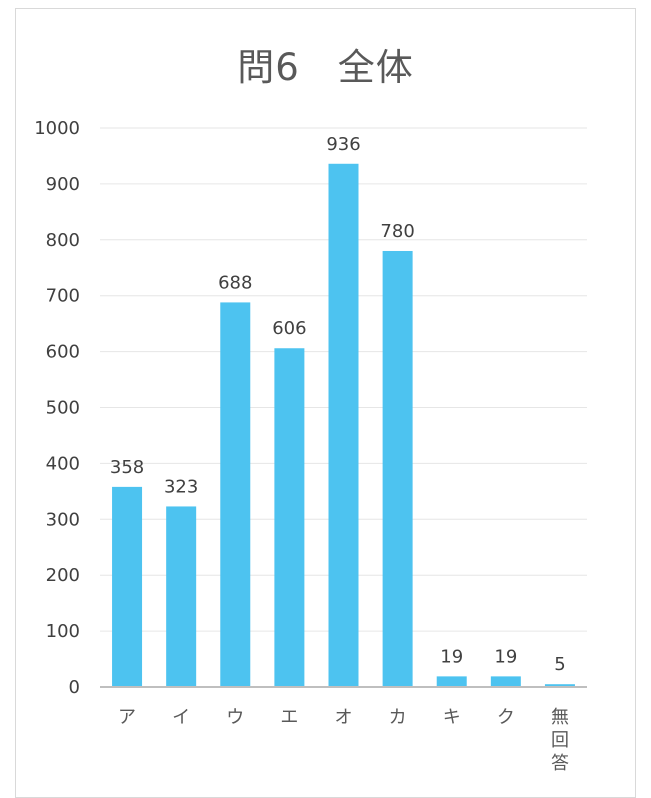  I want to click on y-tick-label: 400, so click(63, 463).